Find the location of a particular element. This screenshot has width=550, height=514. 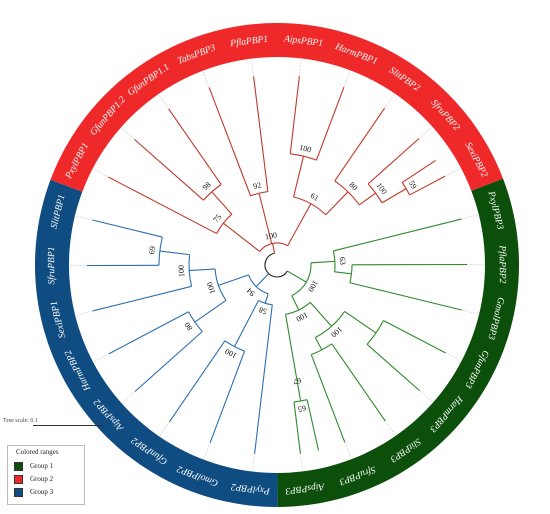

leaf-label: SfruPBP1 is located at coordinates (51, 266).